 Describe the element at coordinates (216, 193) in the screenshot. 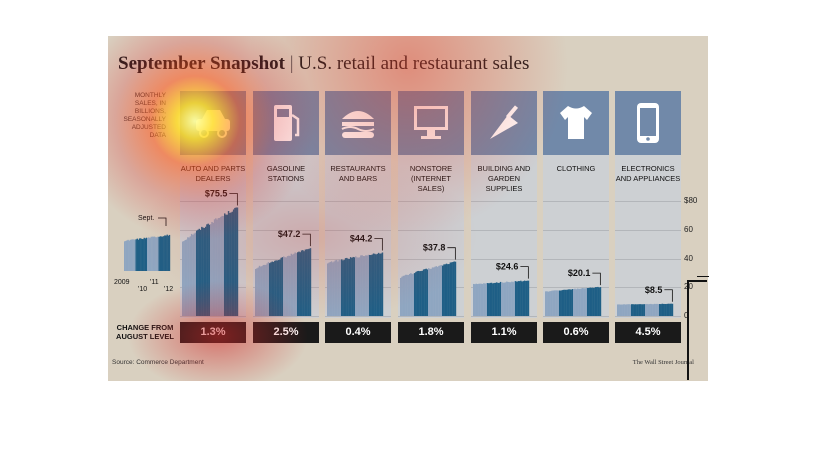

I see `latest-value-label: $75.5` at that location.